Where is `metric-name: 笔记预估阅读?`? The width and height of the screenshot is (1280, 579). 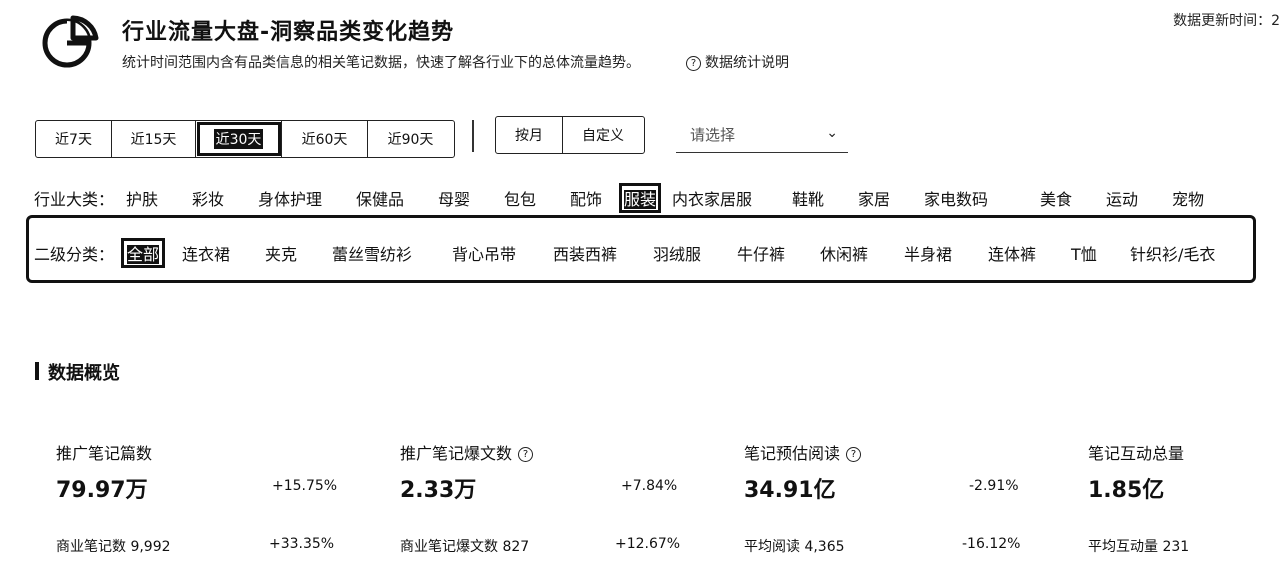 metric-name: 笔记预估阅读? is located at coordinates (803, 452).